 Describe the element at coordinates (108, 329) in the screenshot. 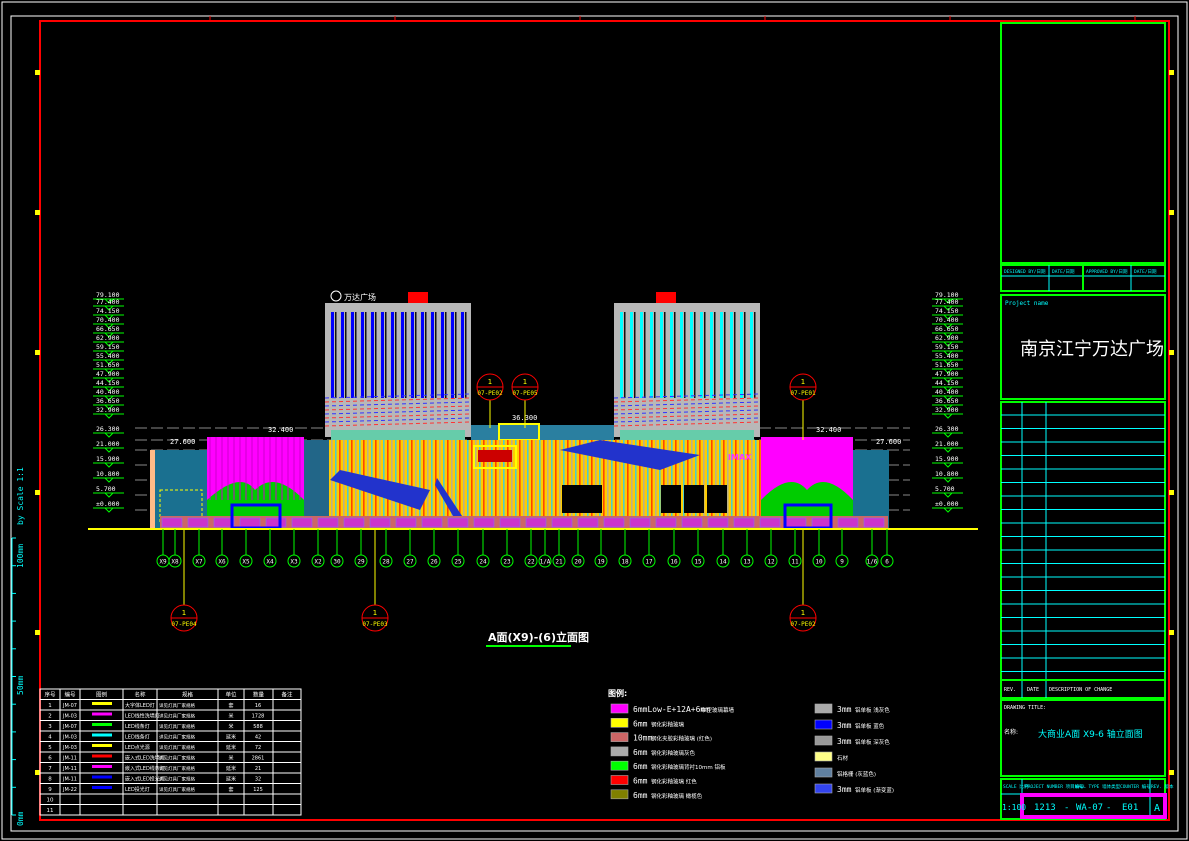

I see `elevation-label: 66.650` at that location.